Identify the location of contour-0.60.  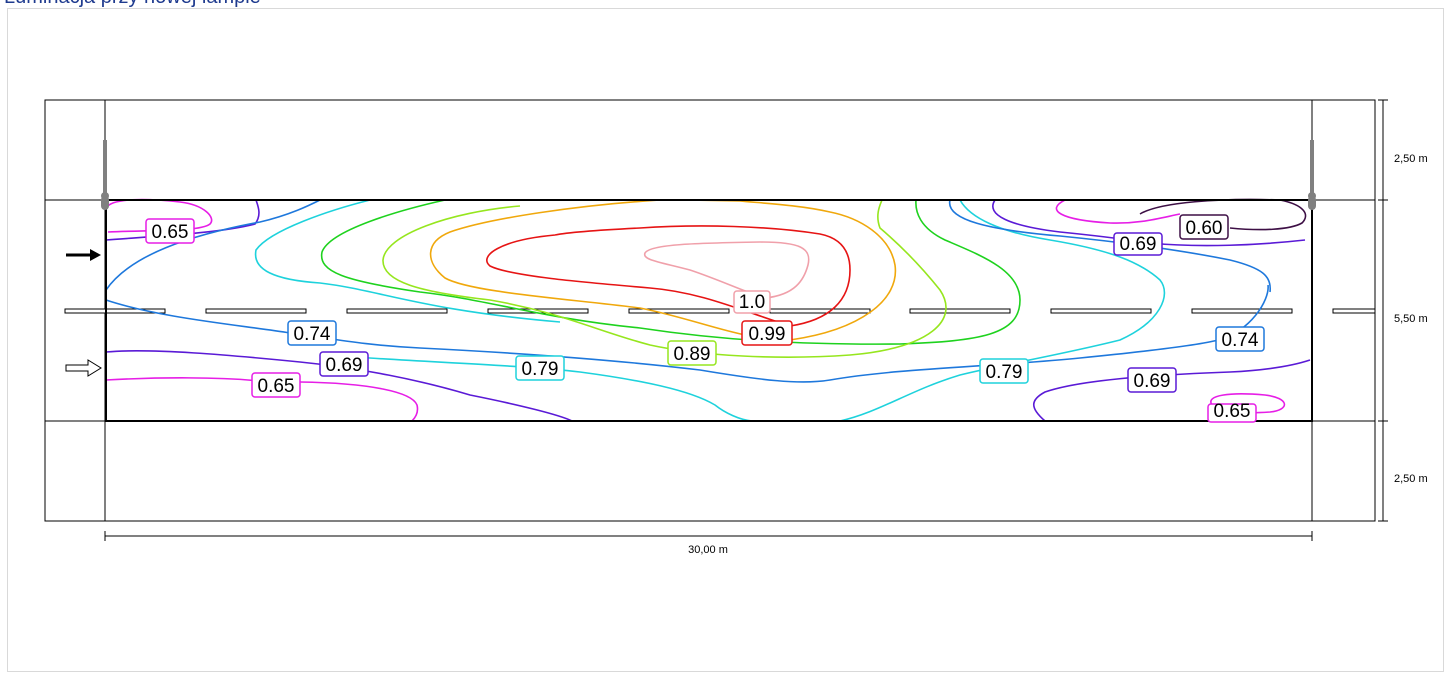
(1223, 214).